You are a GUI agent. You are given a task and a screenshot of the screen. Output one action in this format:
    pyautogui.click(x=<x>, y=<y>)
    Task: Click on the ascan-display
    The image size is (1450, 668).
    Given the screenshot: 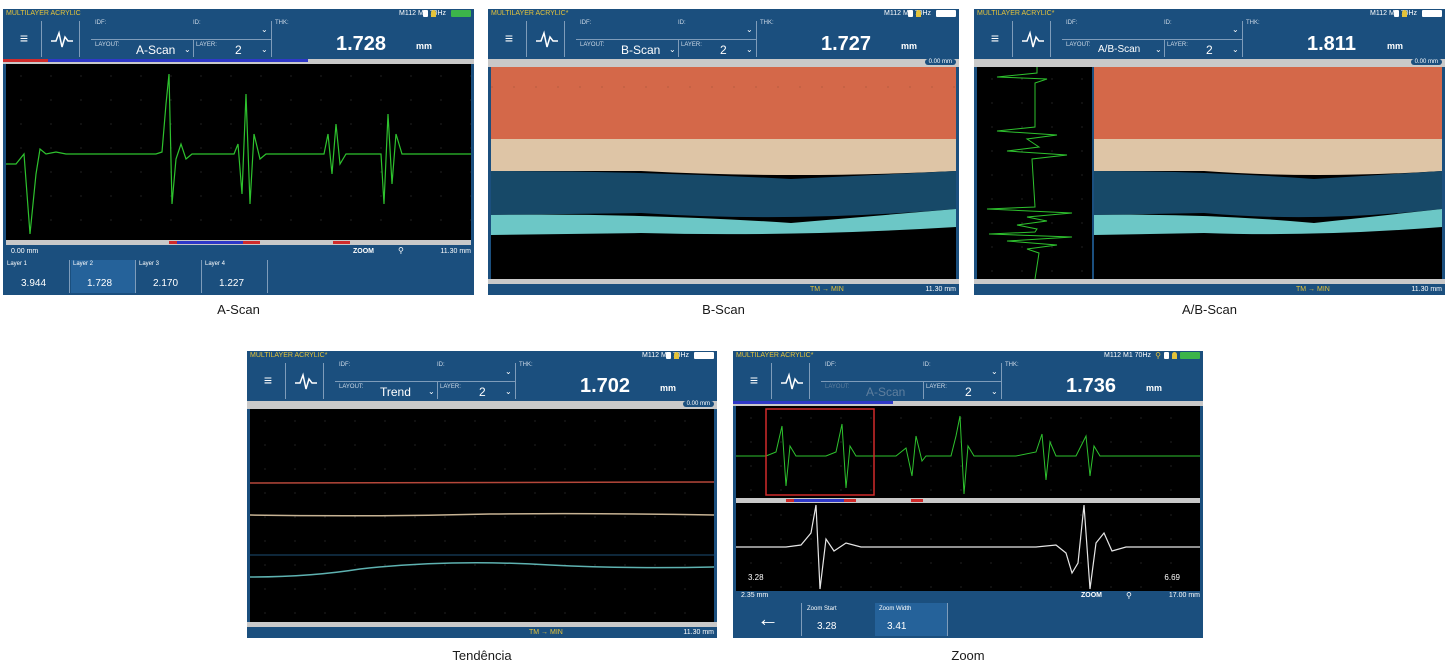 What is the action you would take?
    pyautogui.click(x=238, y=152)
    